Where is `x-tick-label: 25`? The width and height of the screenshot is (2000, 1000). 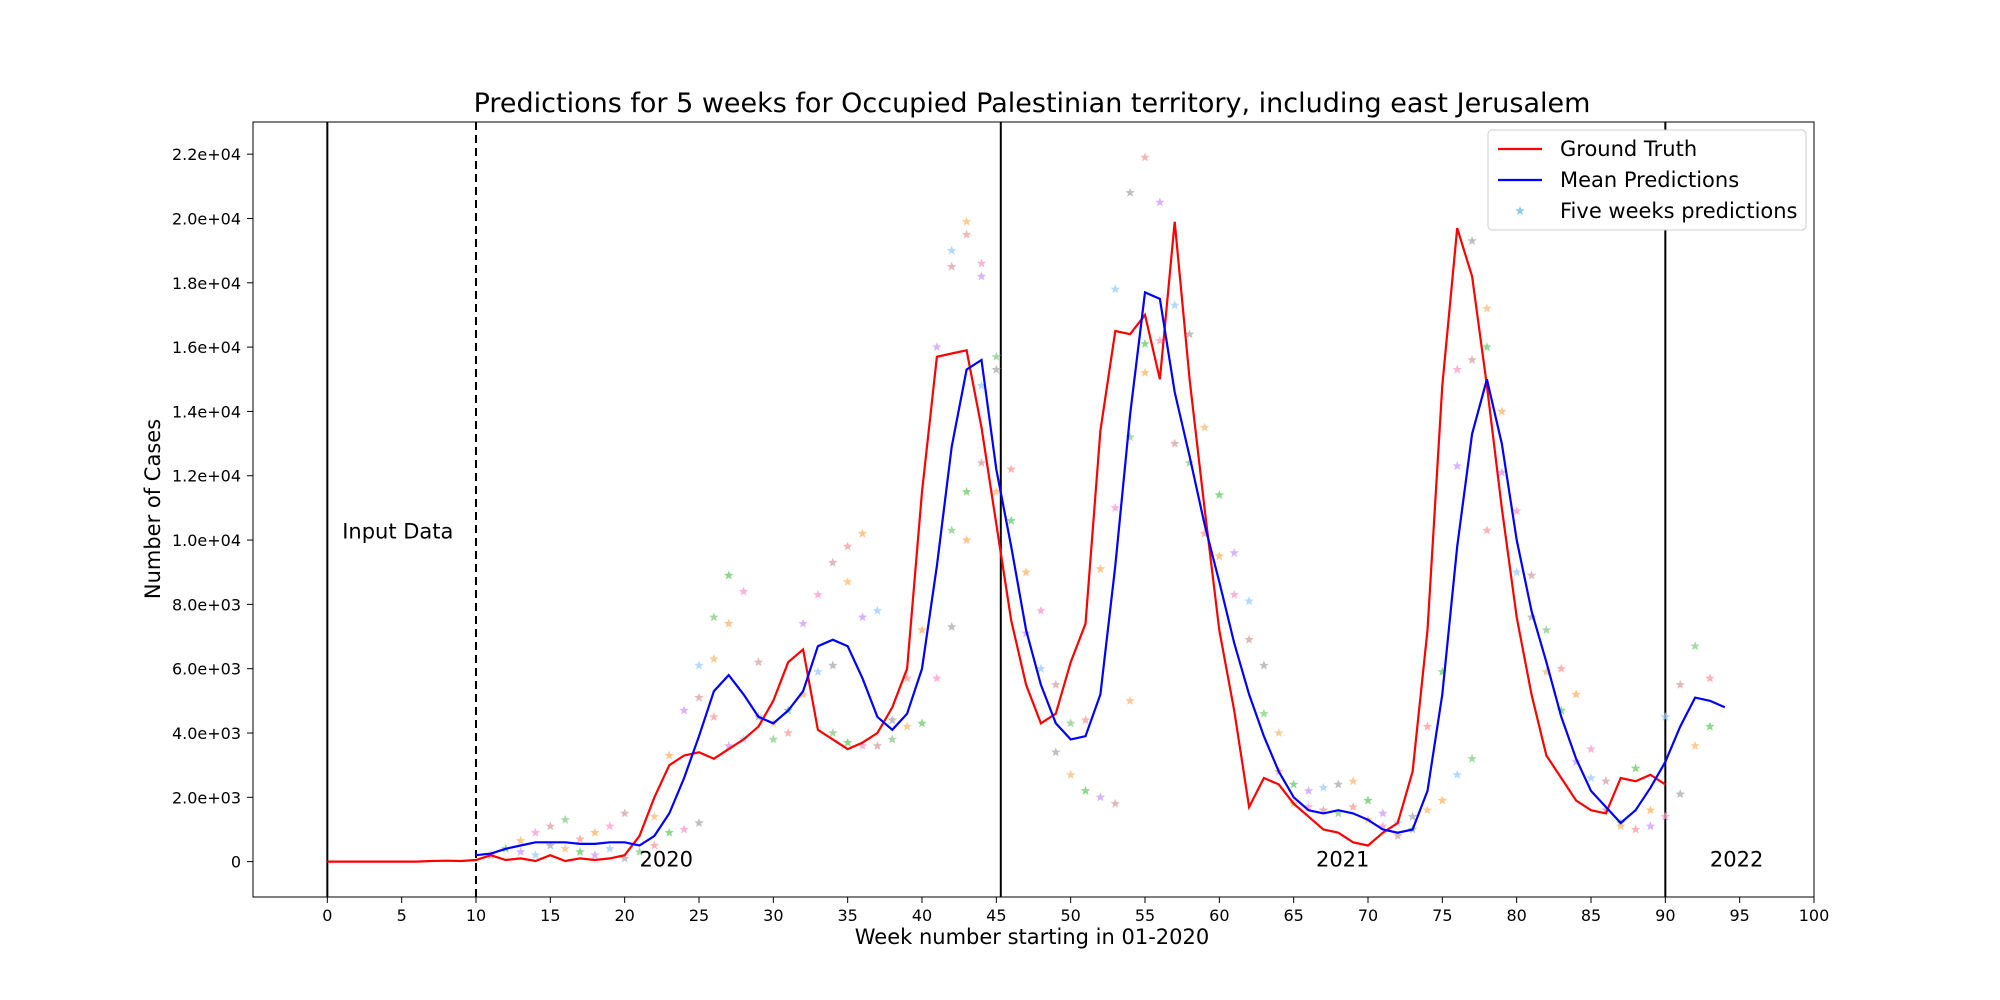 x-tick-label: 25 is located at coordinates (699, 915).